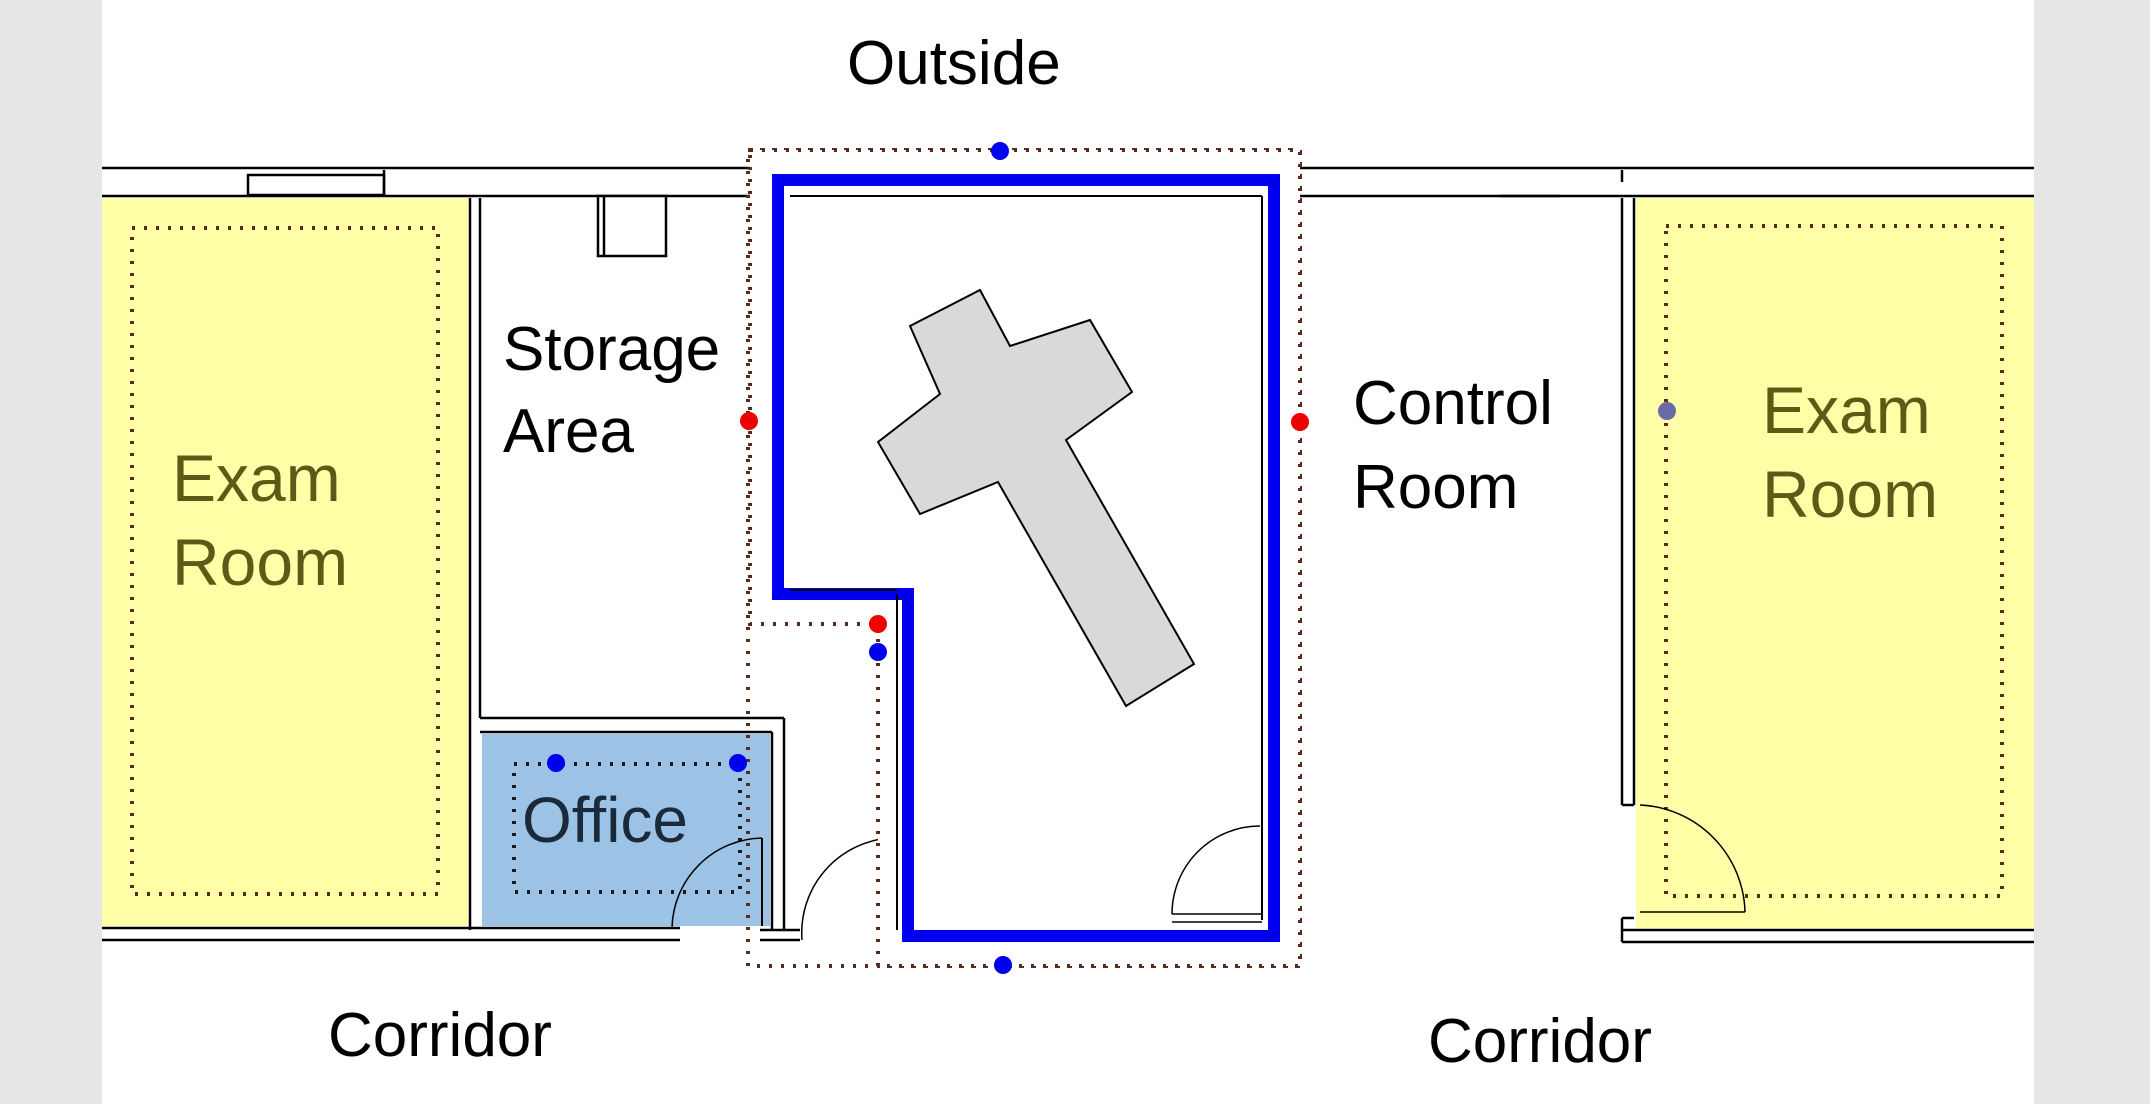 The height and width of the screenshot is (1104, 2150). I want to click on exam-room-right-label-line1: Exam, so click(1846, 410).